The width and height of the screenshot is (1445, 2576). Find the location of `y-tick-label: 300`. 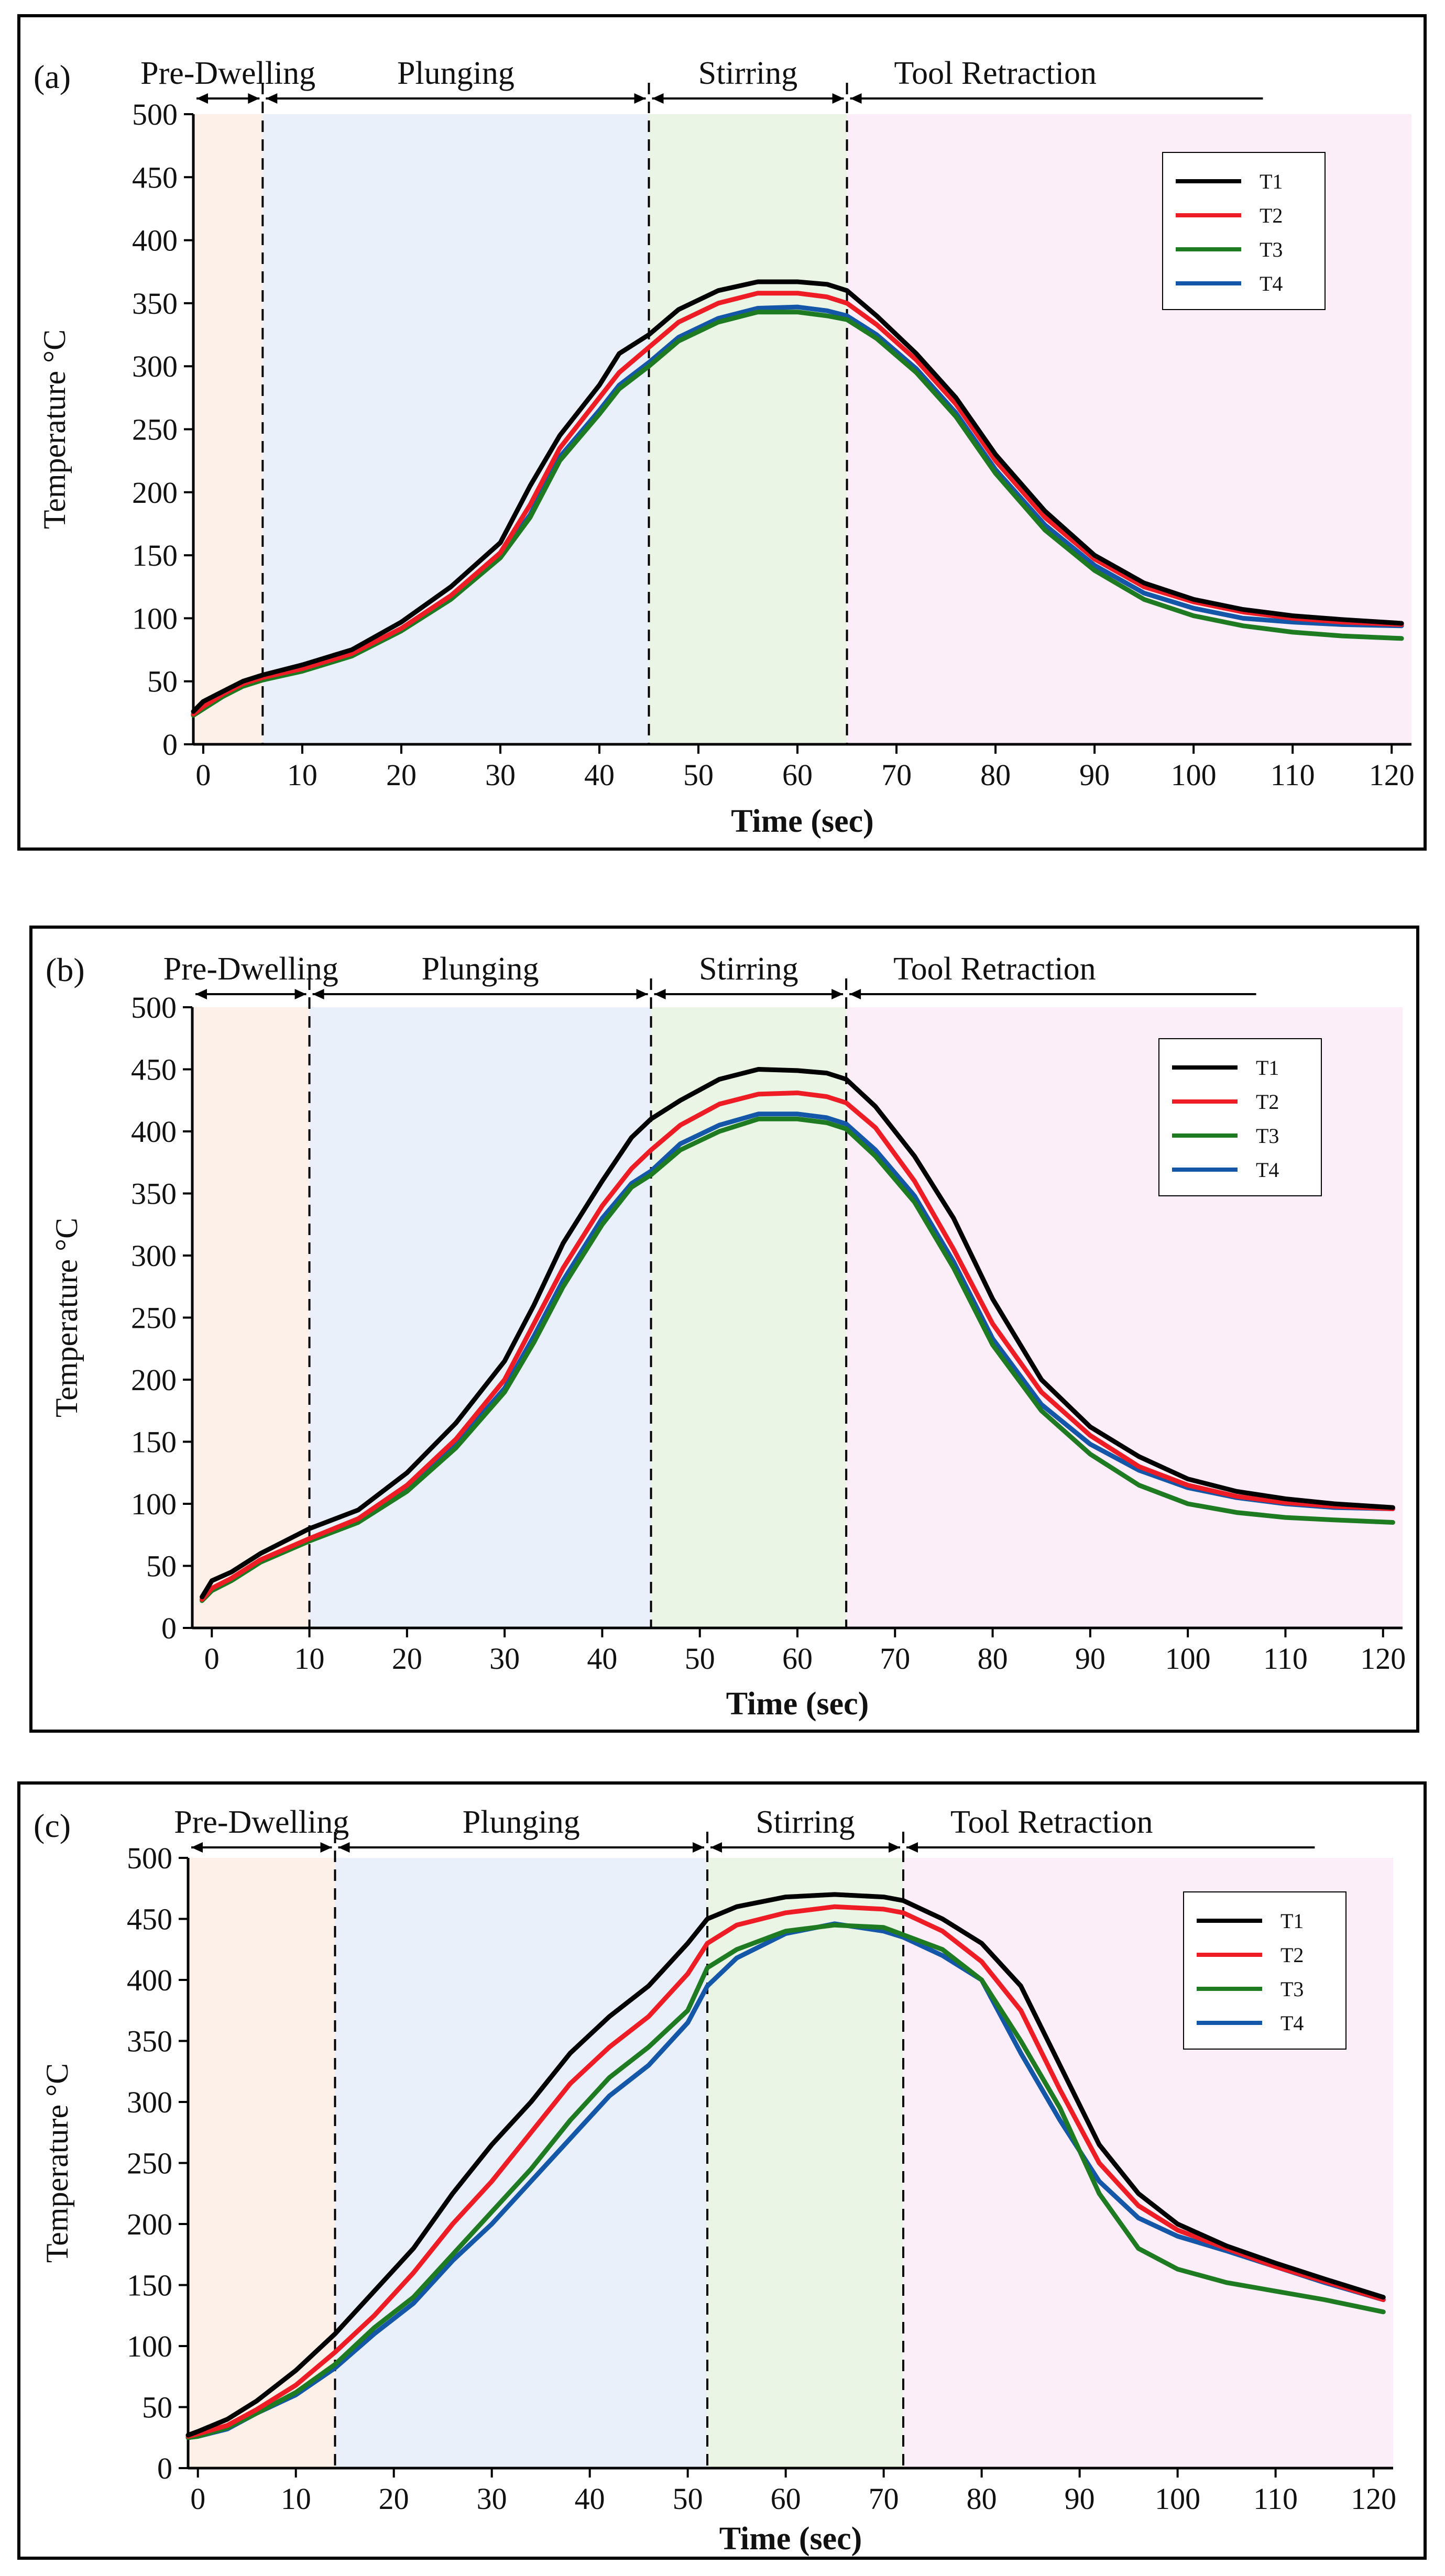

y-tick-label: 300 is located at coordinates (155, 366).